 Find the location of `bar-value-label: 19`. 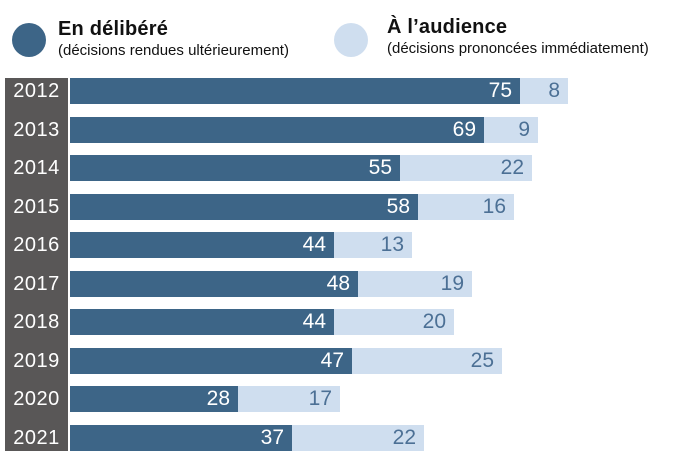

bar-value-label: 19 is located at coordinates (452, 283).